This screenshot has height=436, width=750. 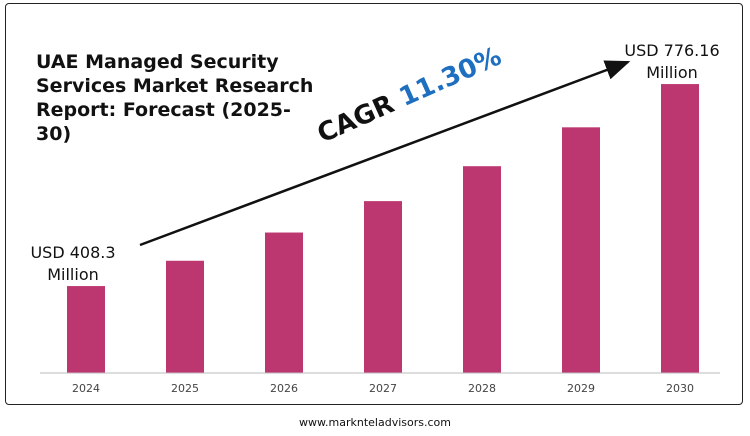 I want to click on bar-2028, so click(x=482, y=269).